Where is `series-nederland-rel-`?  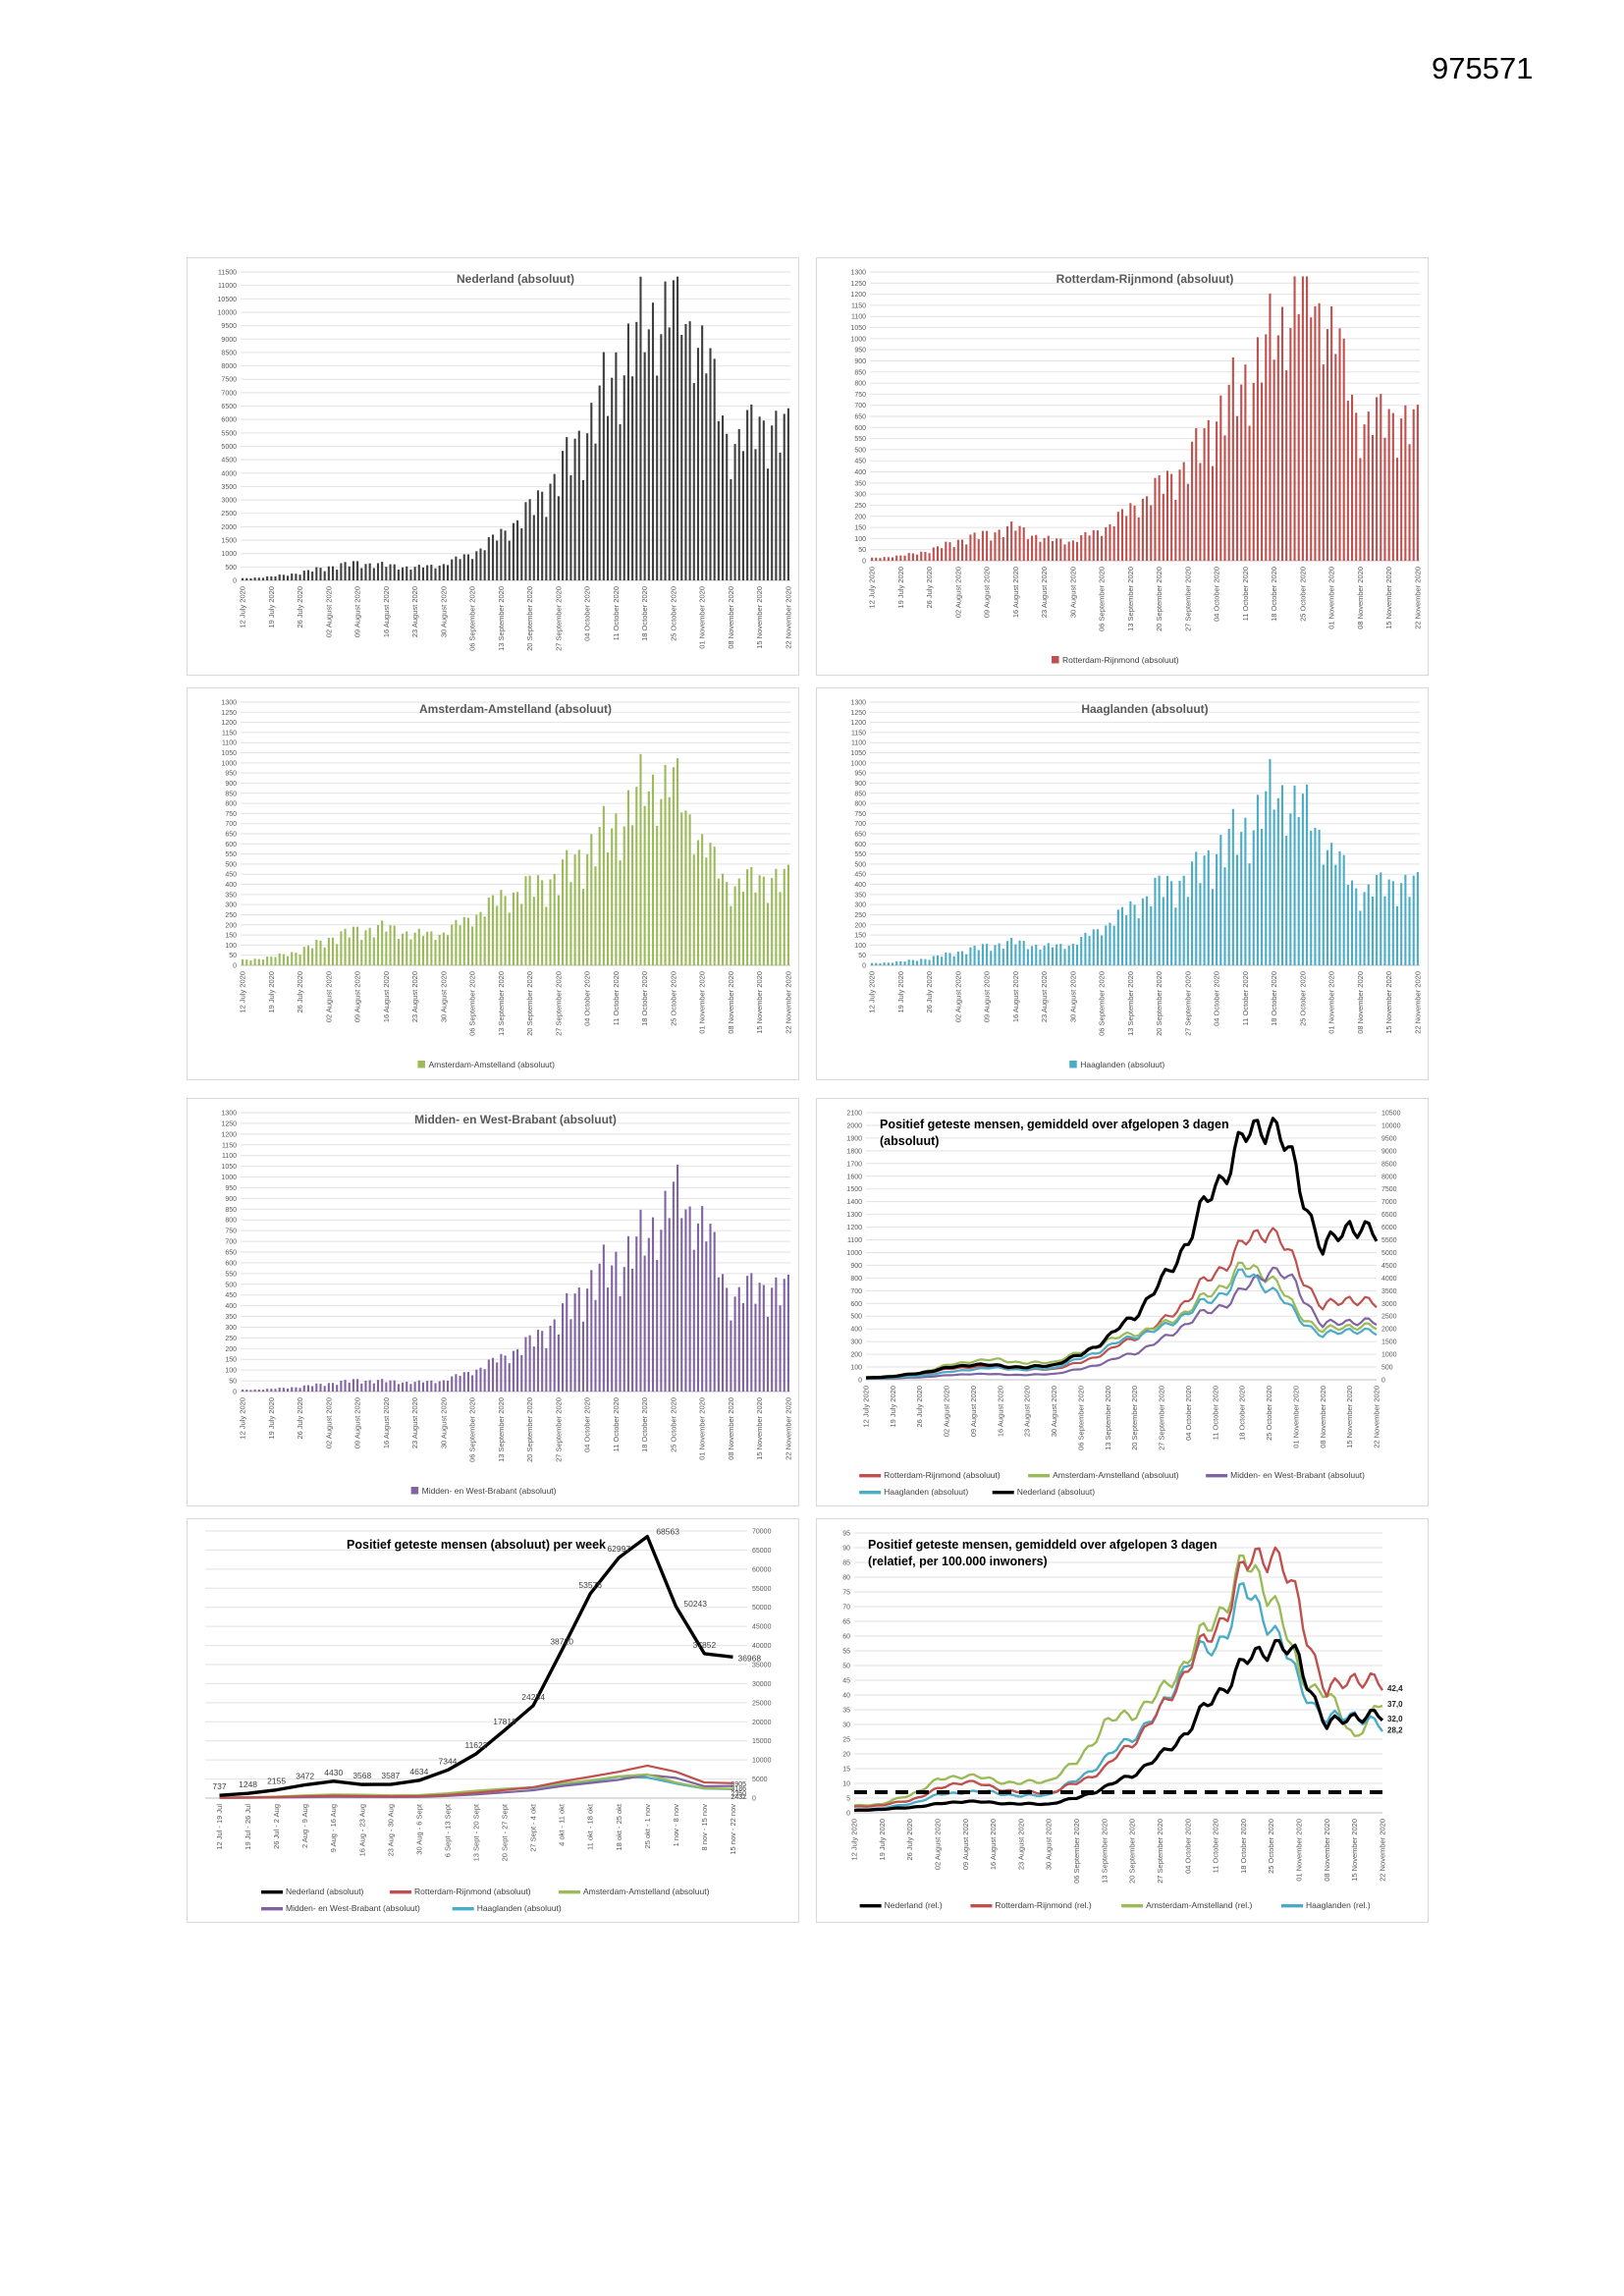 series-nederland-rel- is located at coordinates (1118, 1725).